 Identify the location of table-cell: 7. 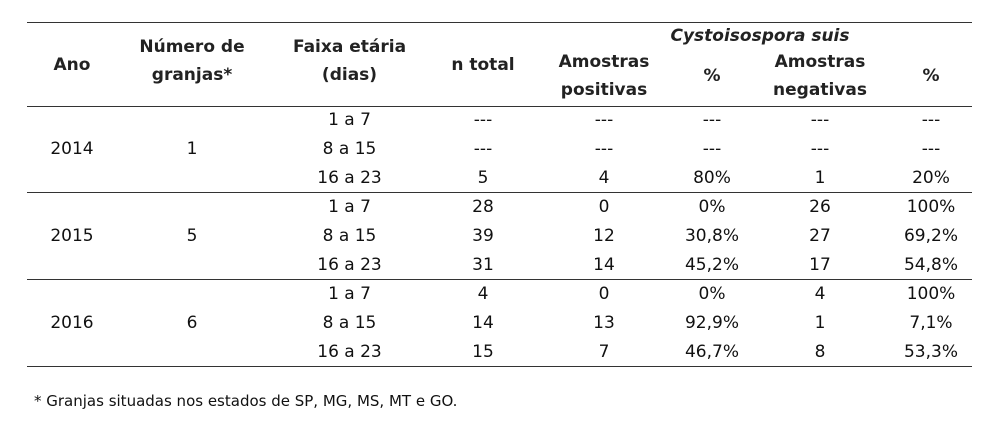
(604, 352).